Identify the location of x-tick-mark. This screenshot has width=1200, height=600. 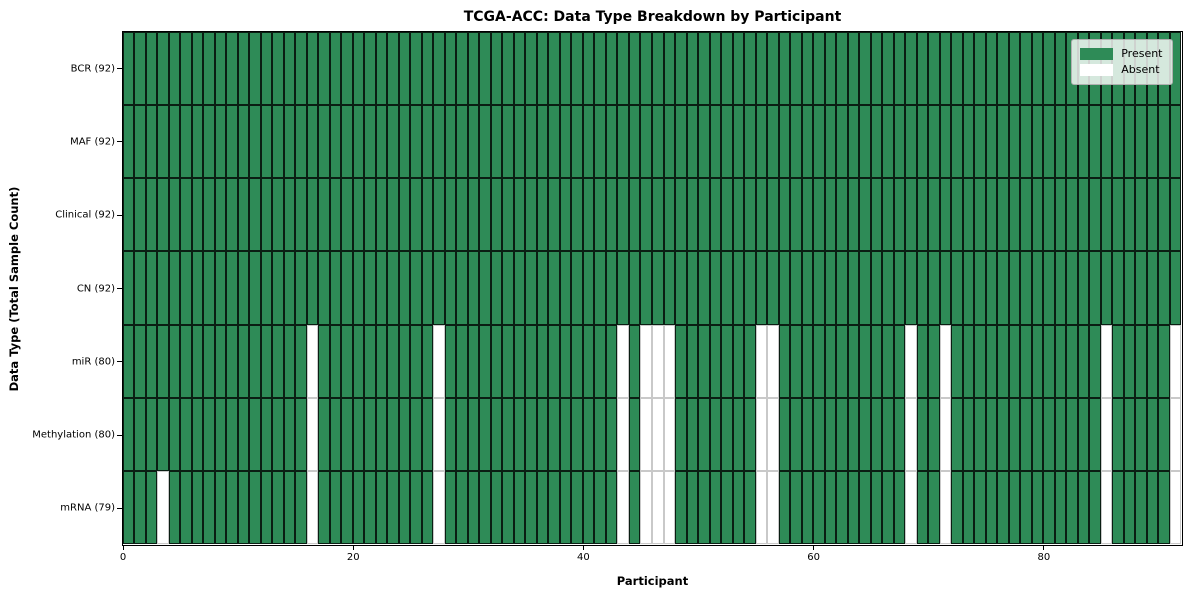
(814, 548).